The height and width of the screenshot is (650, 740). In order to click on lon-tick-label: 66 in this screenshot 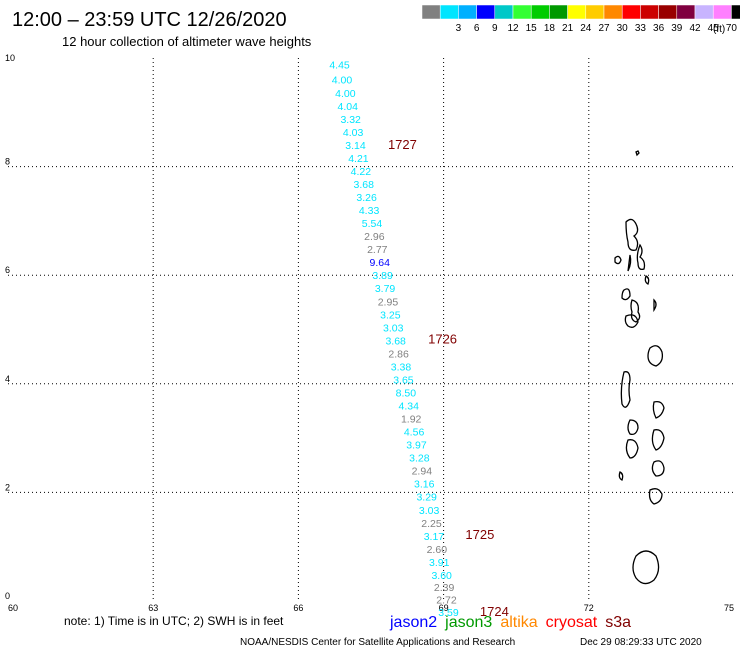, I will do `click(298, 608)`.